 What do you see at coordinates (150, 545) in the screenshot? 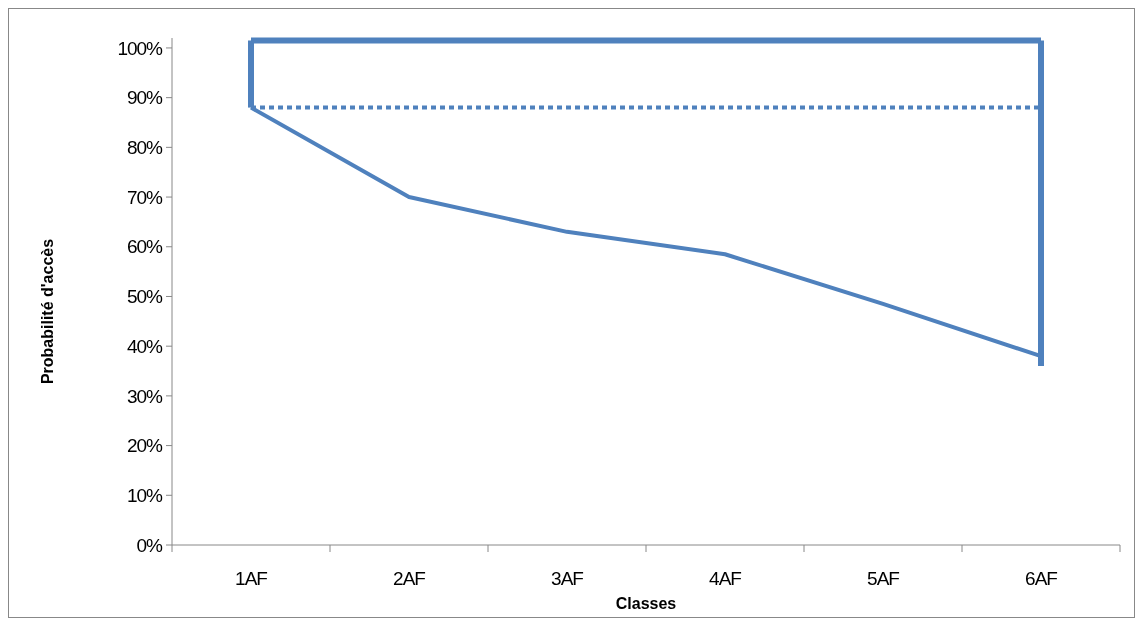
I see `y-tick-label: 0%` at bounding box center [150, 545].